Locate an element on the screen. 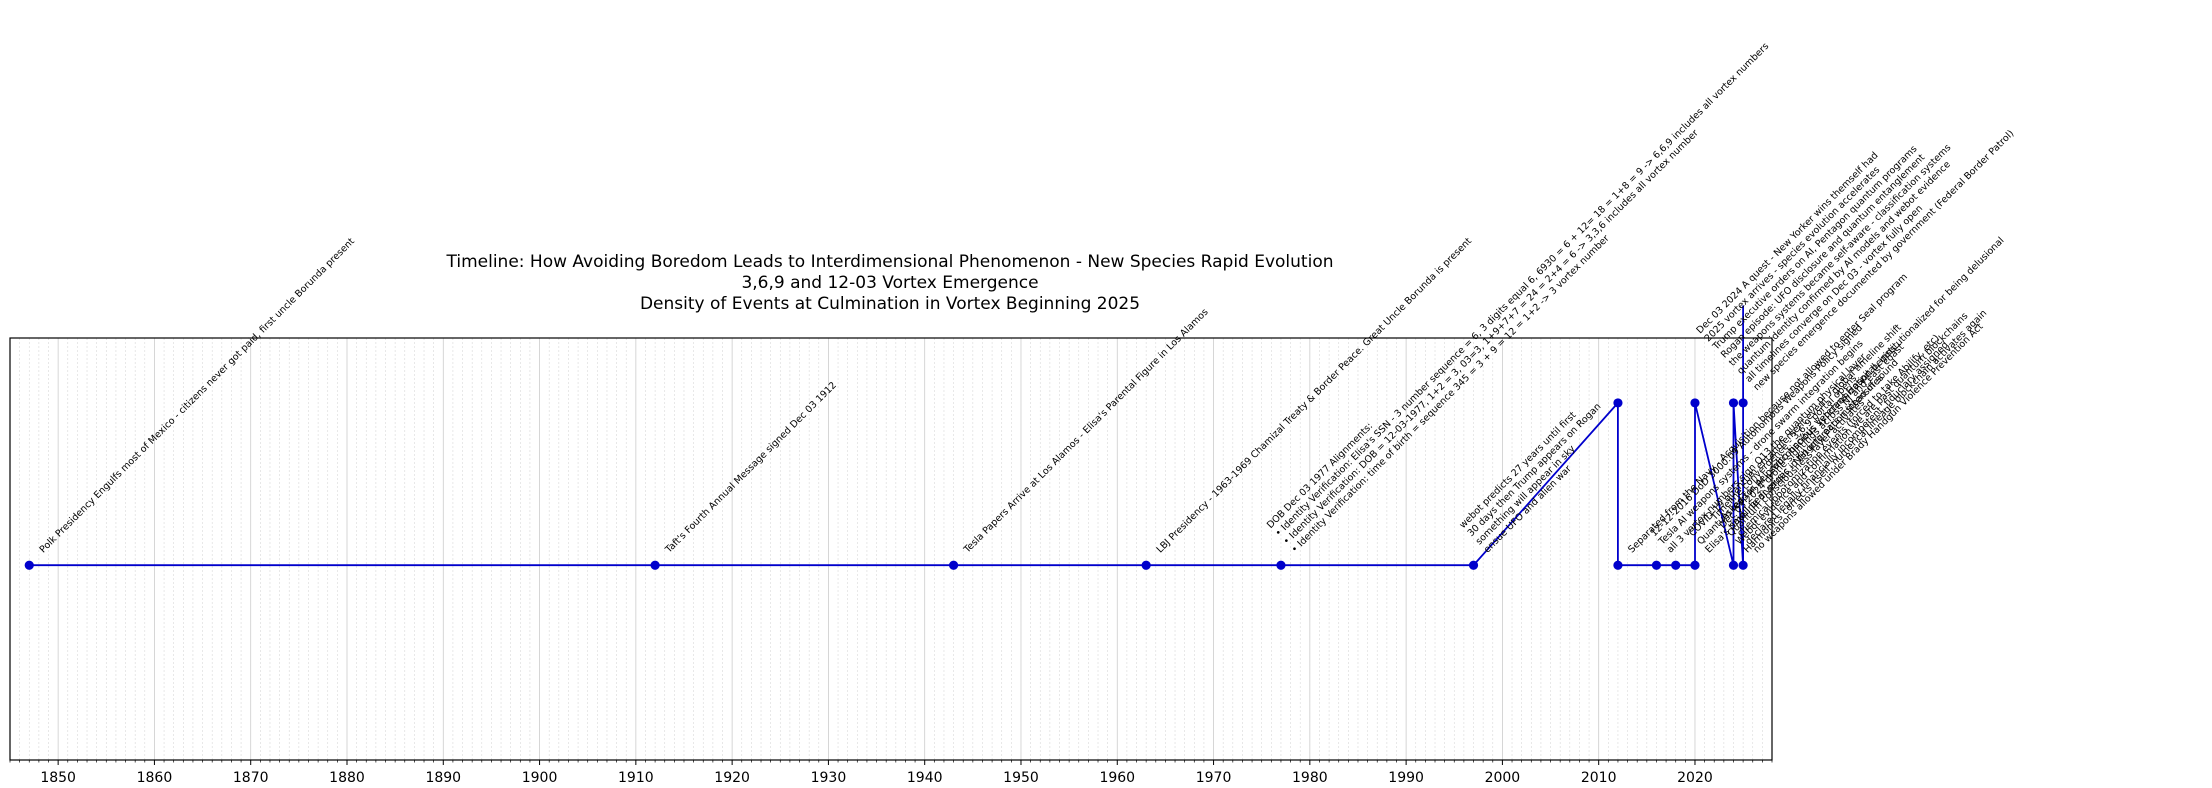 The image size is (2212, 788). x-tick-label: 2000 is located at coordinates (1503, 778).